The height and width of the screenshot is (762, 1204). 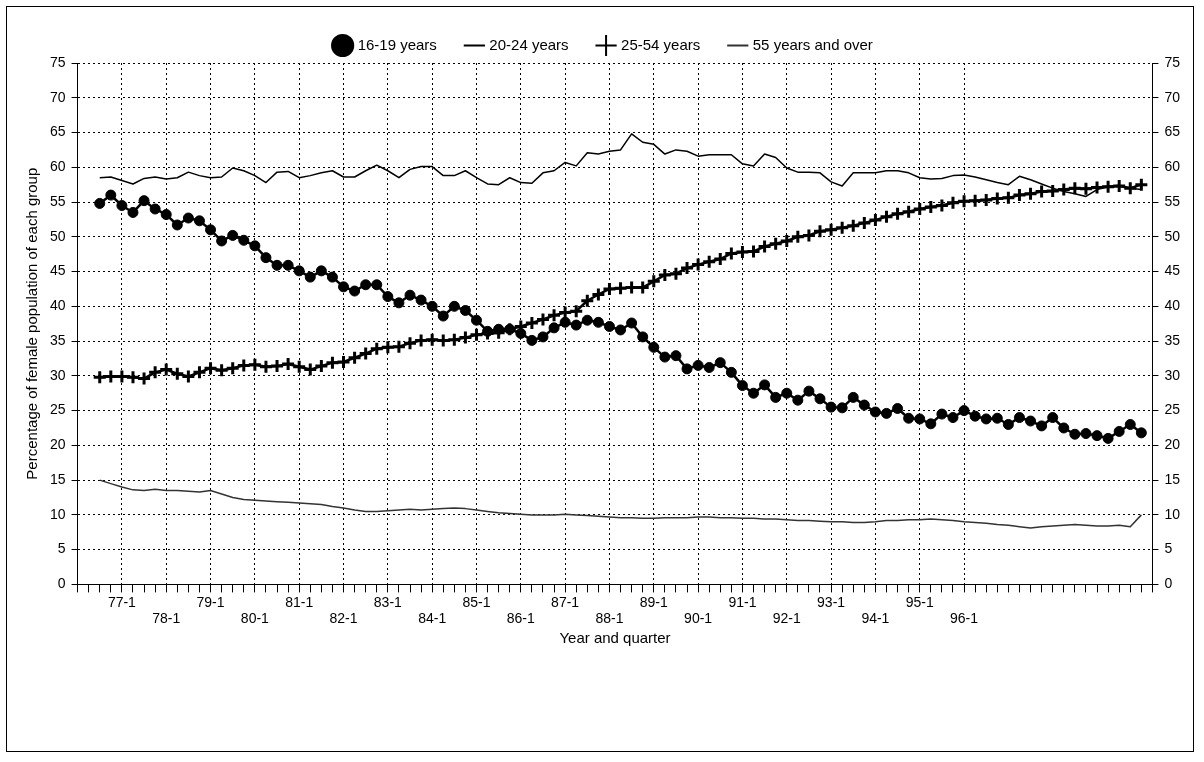 I want to click on x-tick-label: 89-1, so click(x=653, y=601).